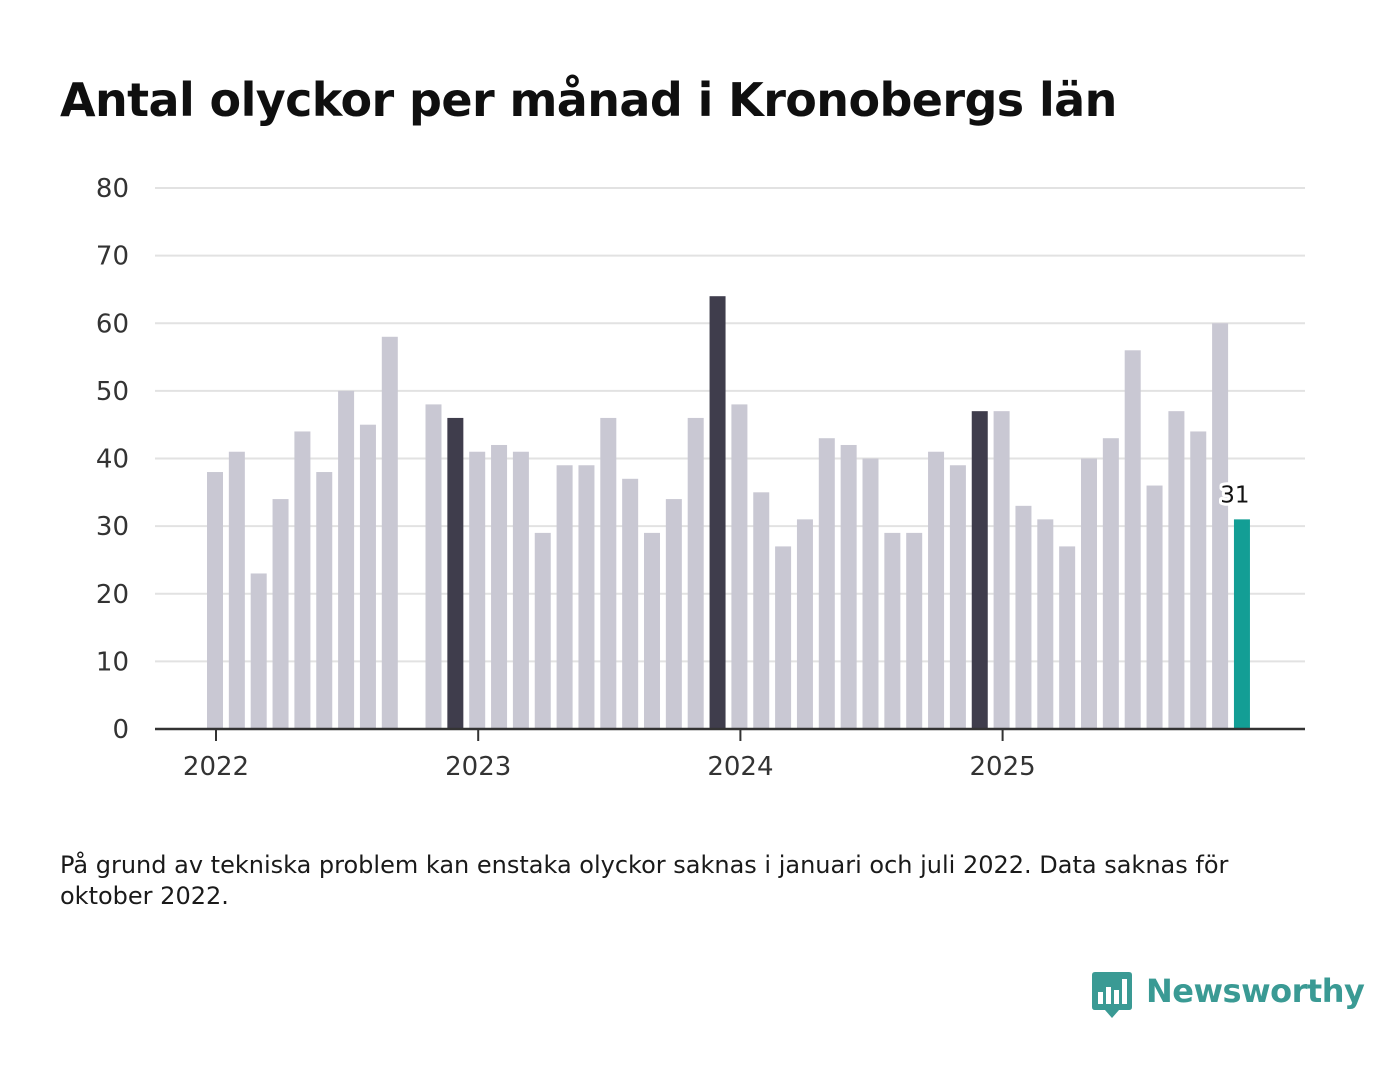  Describe the element at coordinates (740, 767) in the screenshot. I see `x-tick-label: 2024` at that location.